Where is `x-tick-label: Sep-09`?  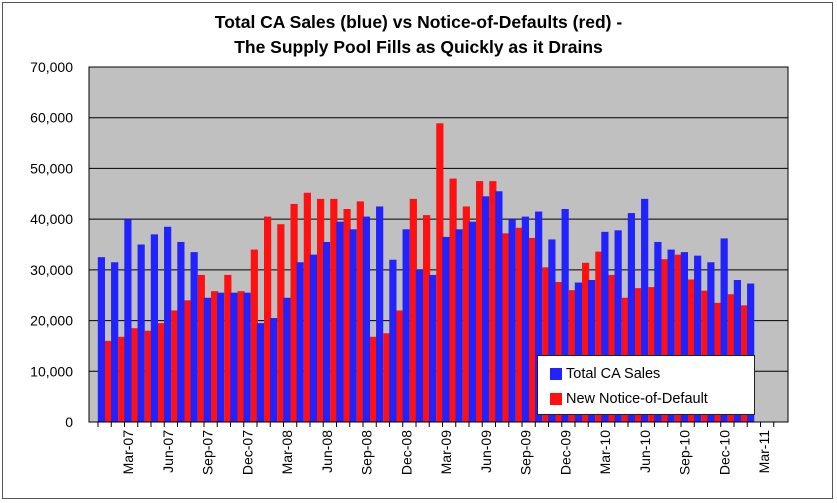 x-tick-label: Sep-09 is located at coordinates (526, 452).